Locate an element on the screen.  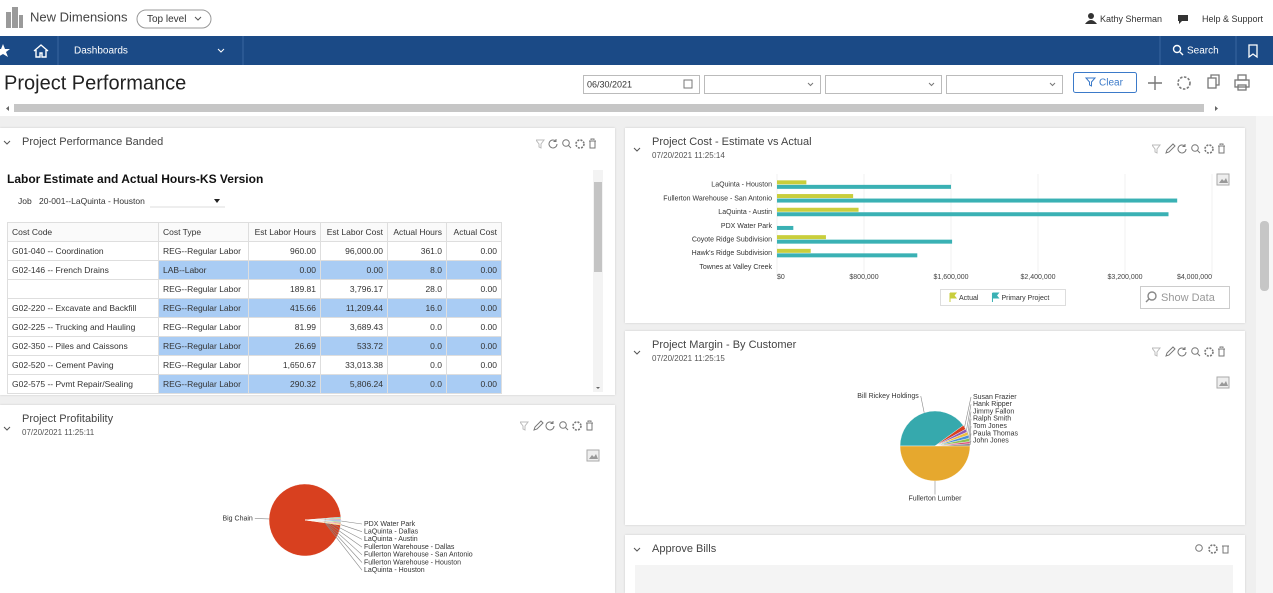
select-chevron is located at coordinates (1052, 84).